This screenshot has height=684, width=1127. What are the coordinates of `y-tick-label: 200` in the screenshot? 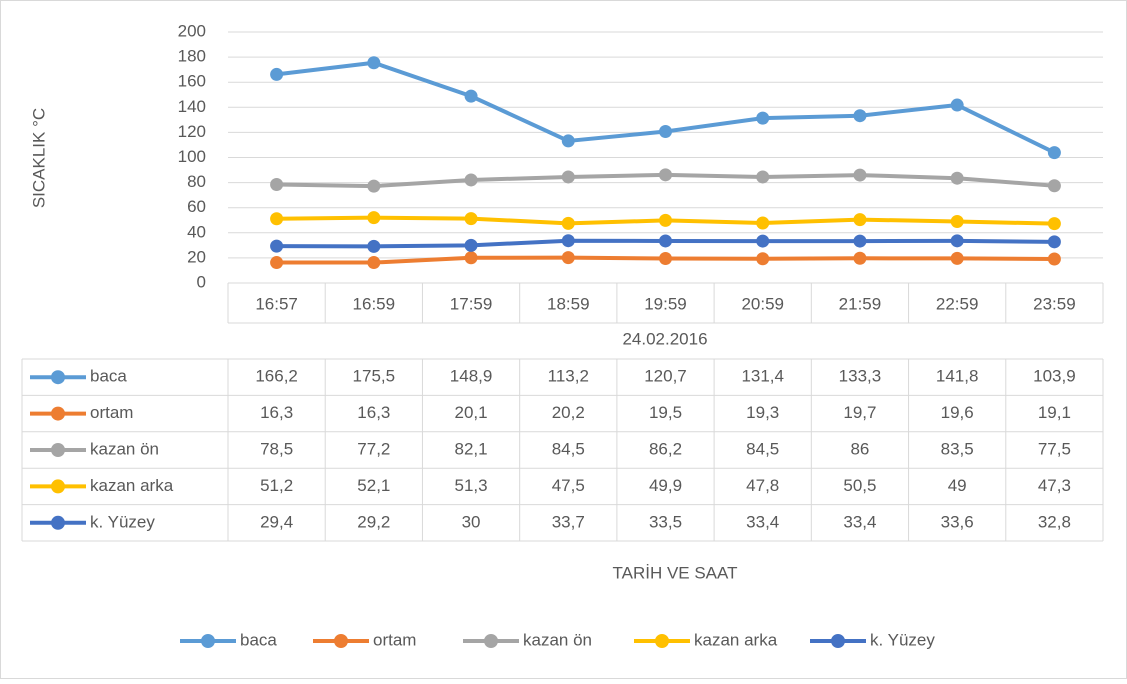 It's located at (192, 30).